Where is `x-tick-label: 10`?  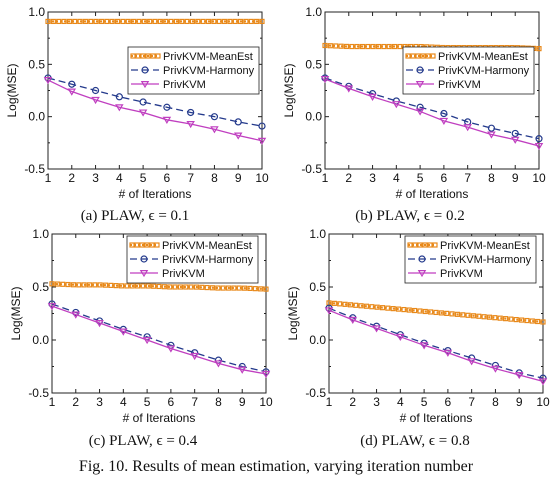
x-tick-label: 10 is located at coordinates (543, 402).